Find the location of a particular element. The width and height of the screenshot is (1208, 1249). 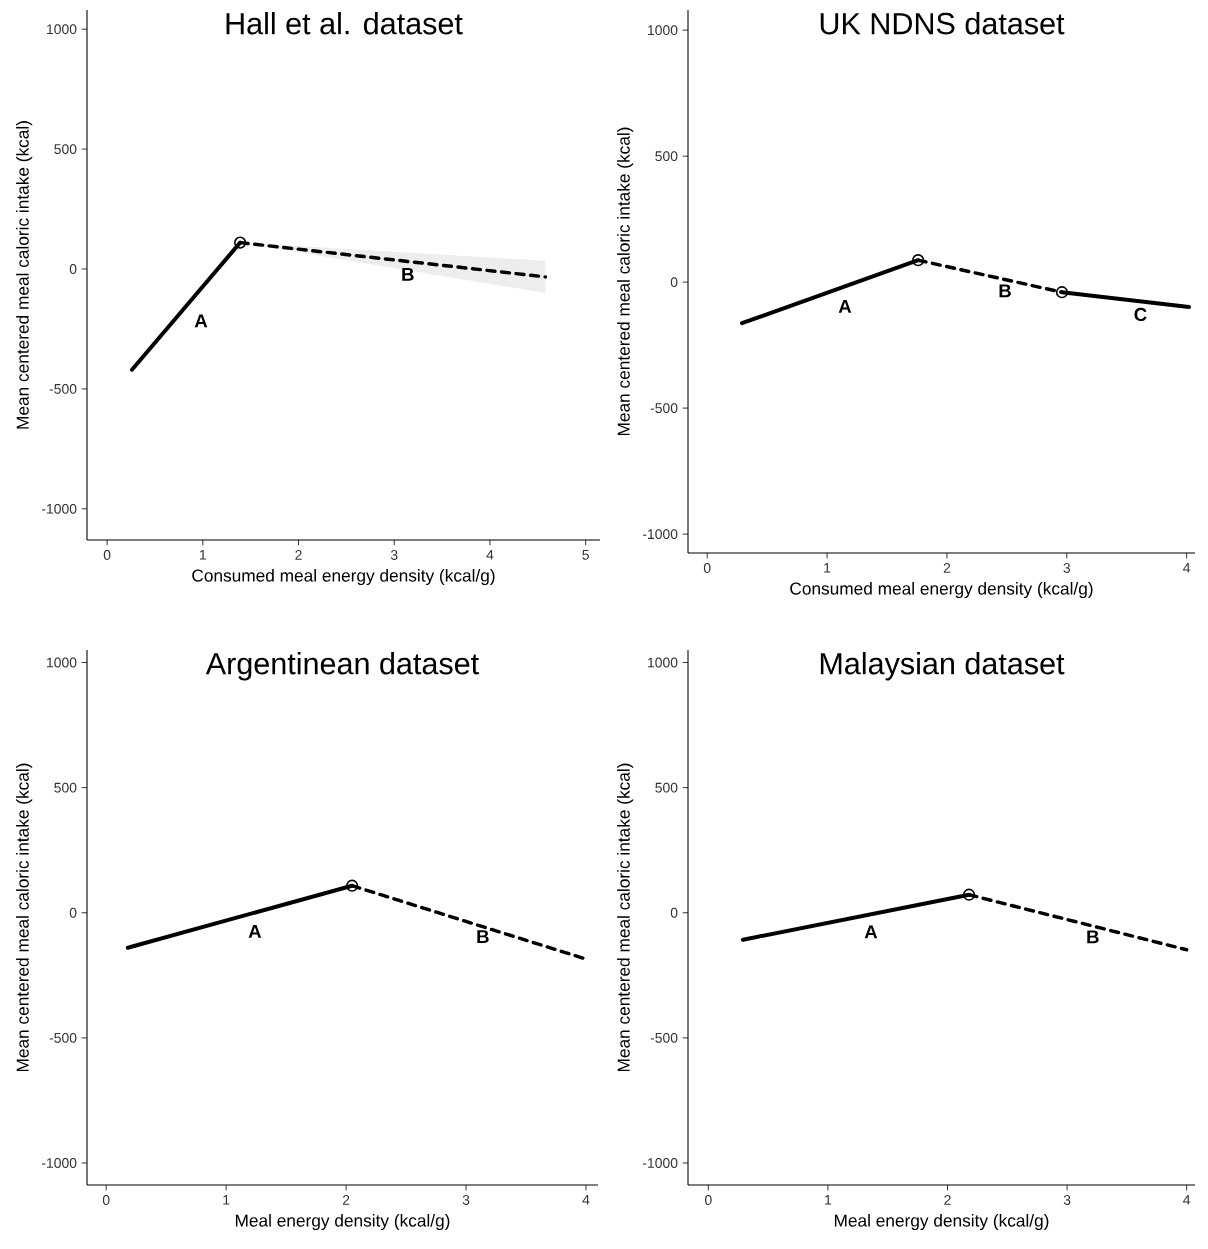

series-label: C is located at coordinates (1140, 314).